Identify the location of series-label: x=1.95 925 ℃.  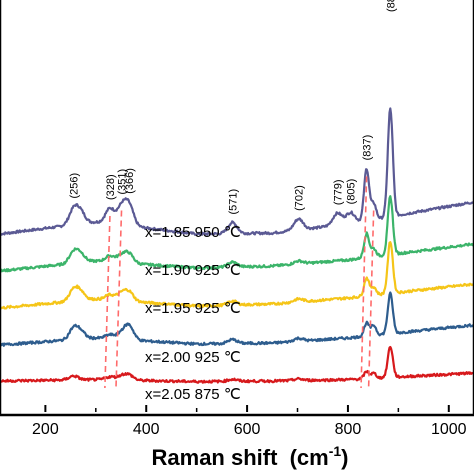
(193, 308).